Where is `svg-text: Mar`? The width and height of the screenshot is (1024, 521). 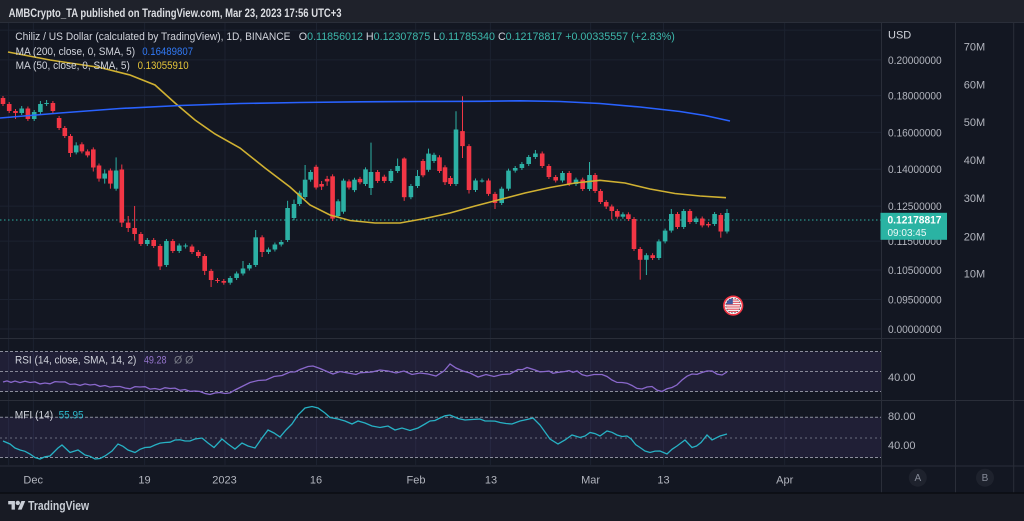
svg-text: Mar is located at coordinates (590, 481).